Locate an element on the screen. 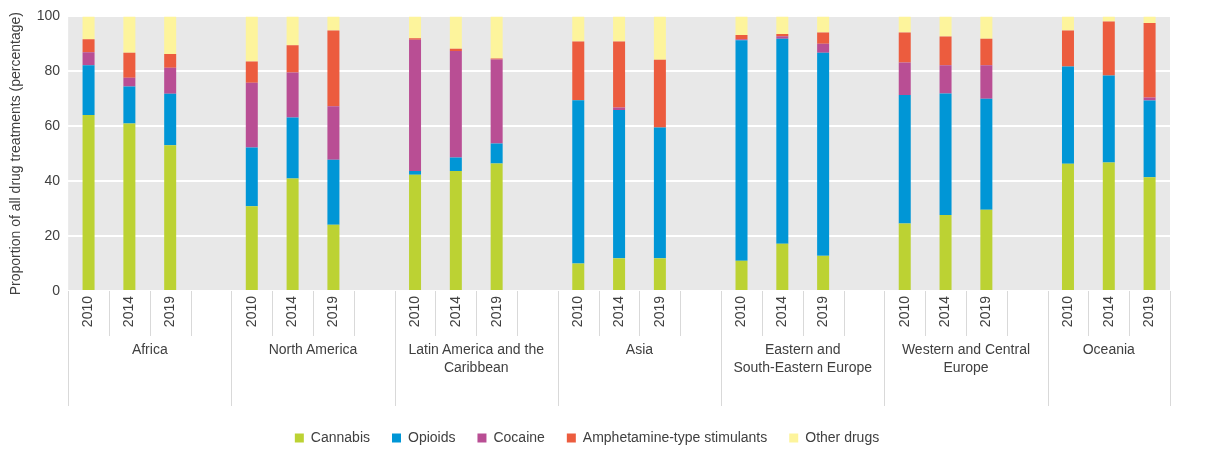 The height and width of the screenshot is (455, 1208). text: Western and Central Europe is located at coordinates (966, 357).